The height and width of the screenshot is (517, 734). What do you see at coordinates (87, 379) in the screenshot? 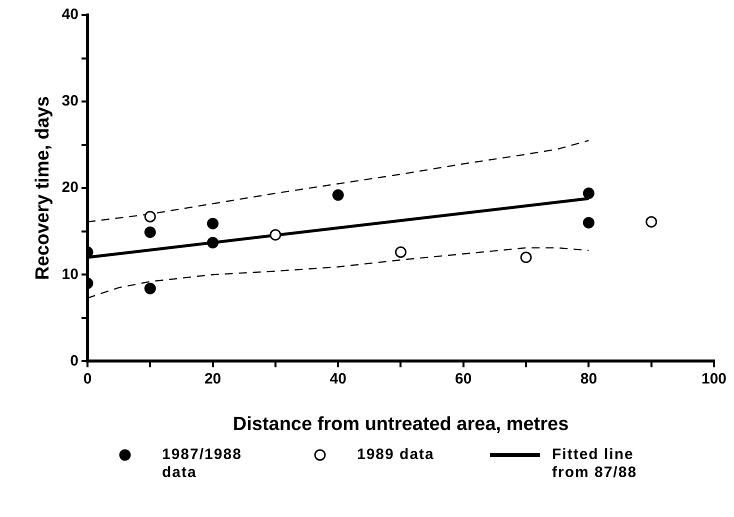
I see `x-tick-label: 0` at bounding box center [87, 379].